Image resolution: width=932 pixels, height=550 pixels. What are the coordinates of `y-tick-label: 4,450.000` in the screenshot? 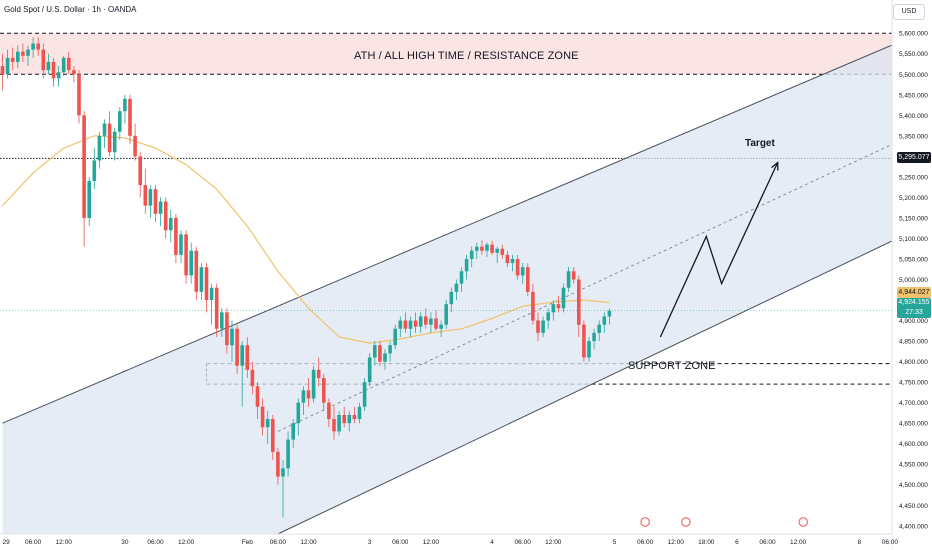 It's located at (913, 506).